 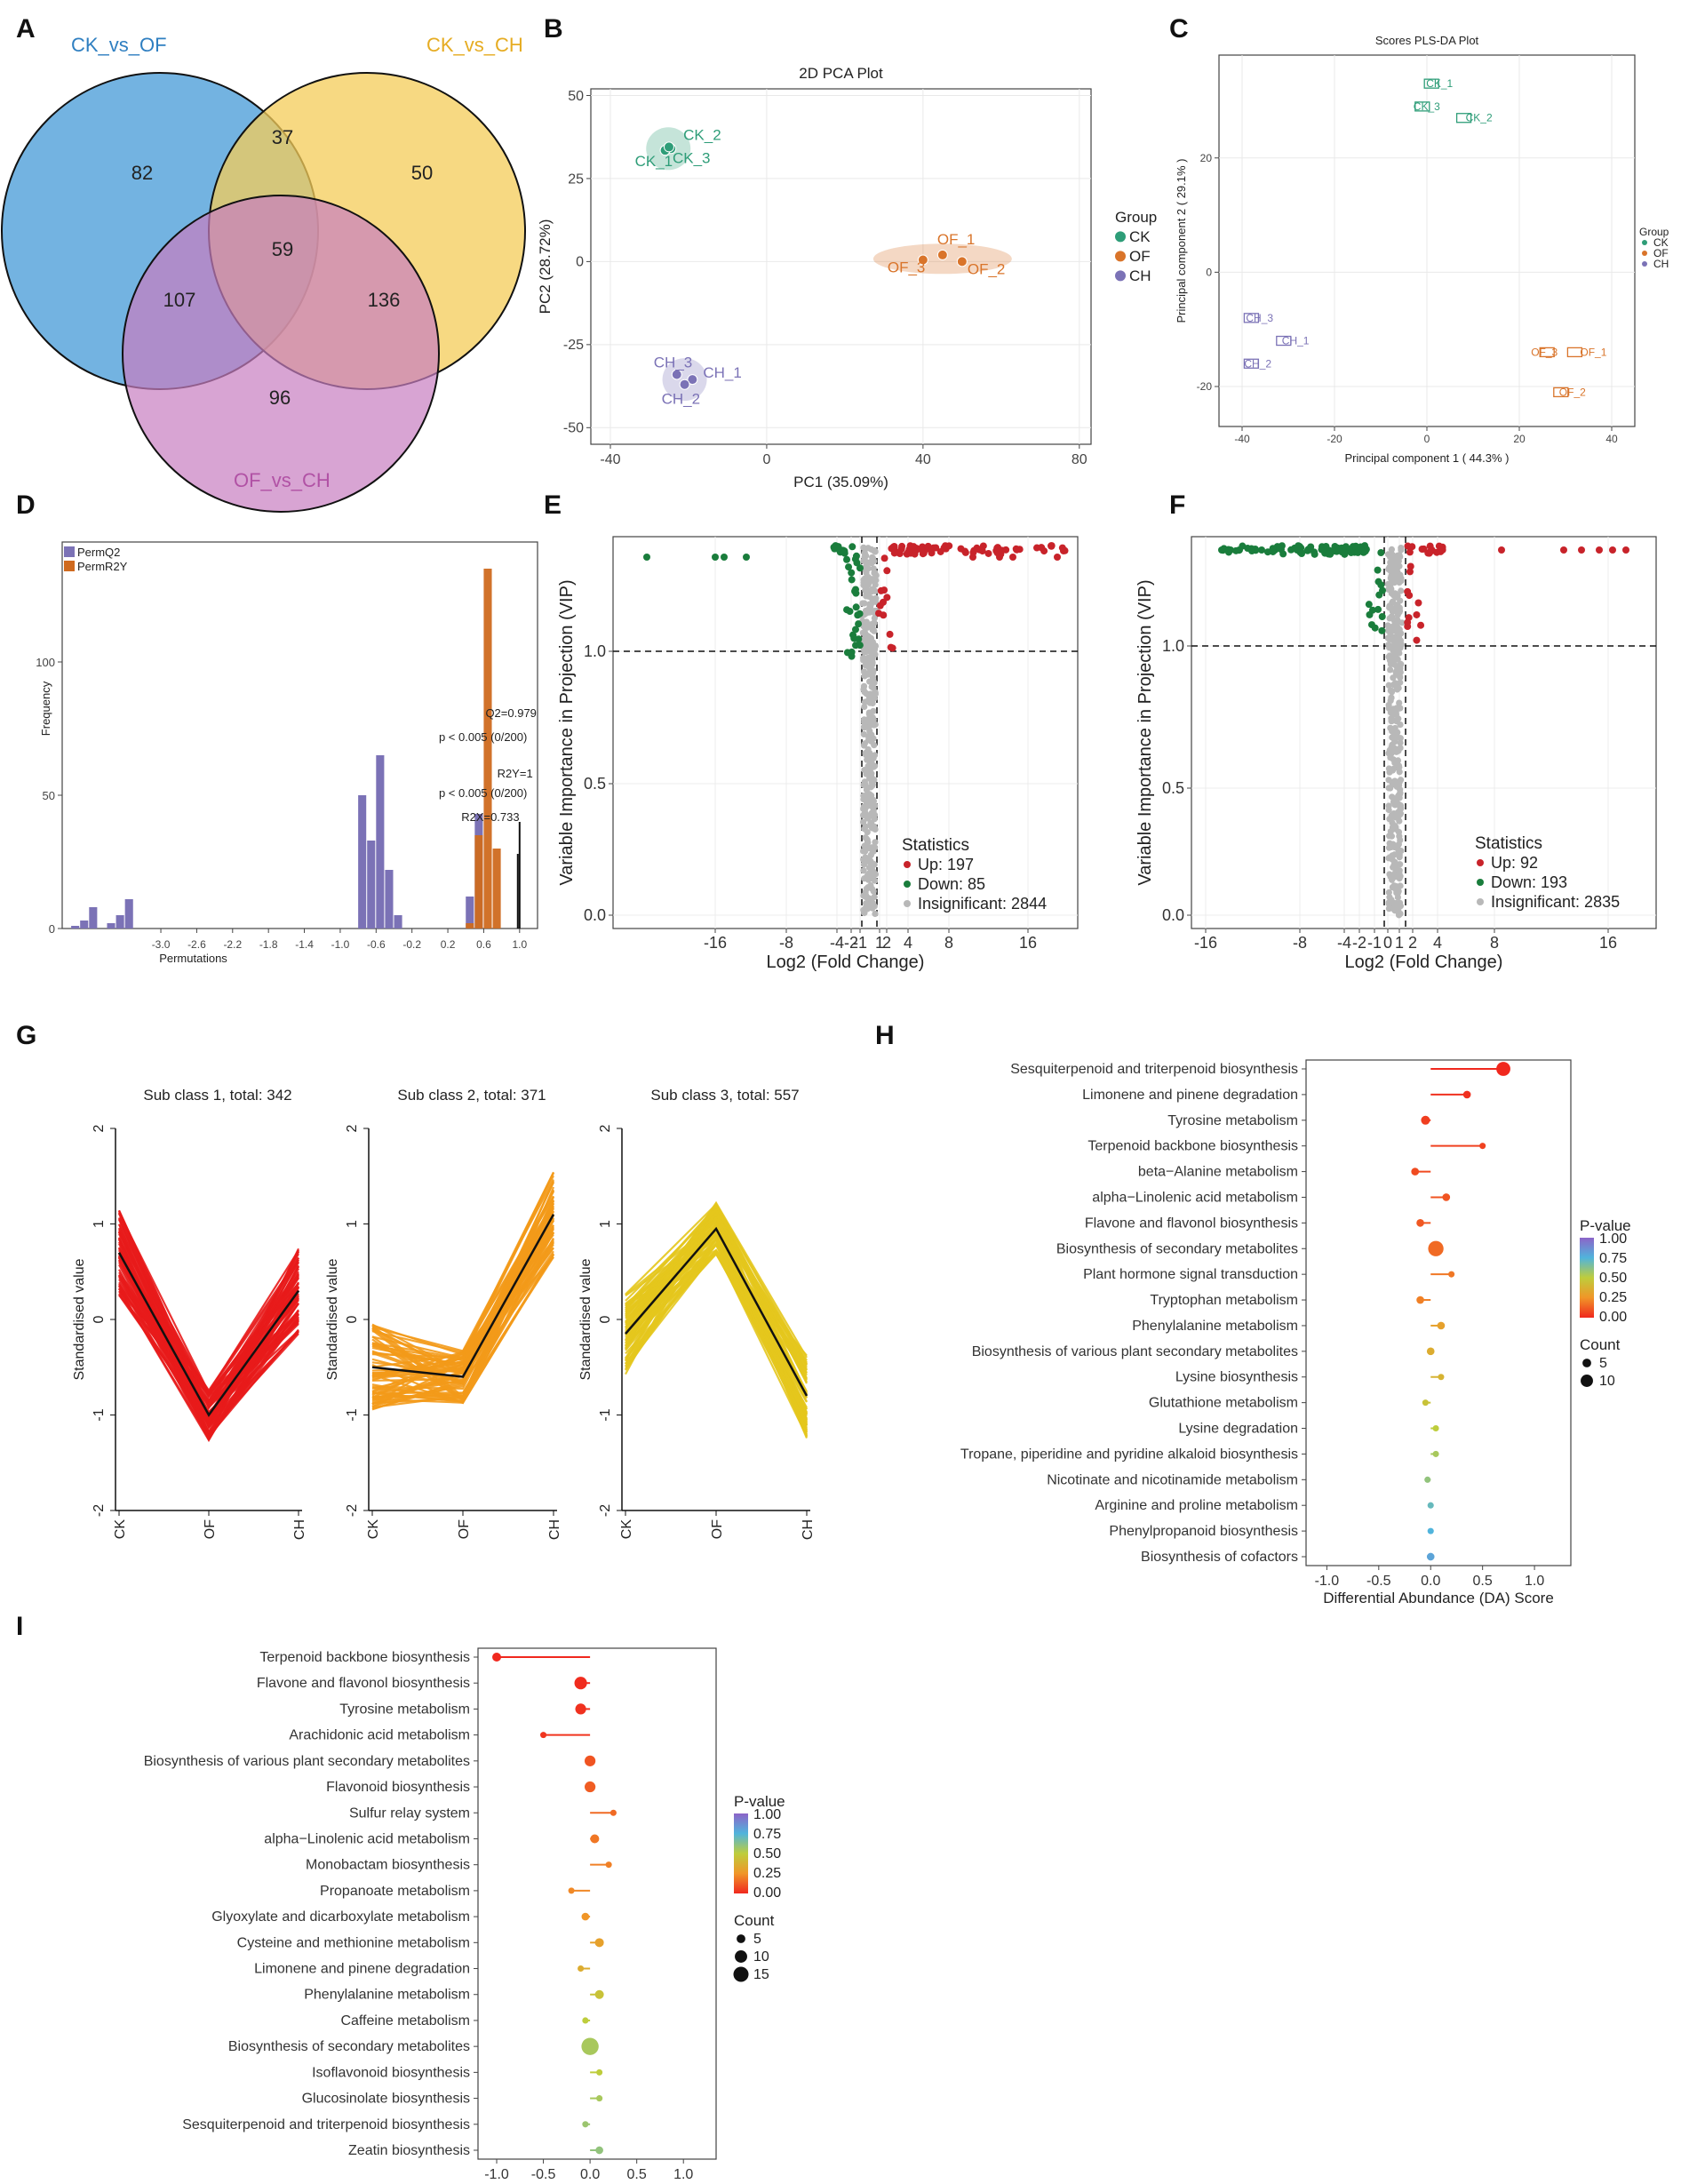 I want to click on statistics-label: Up: 92, so click(x=1514, y=863).